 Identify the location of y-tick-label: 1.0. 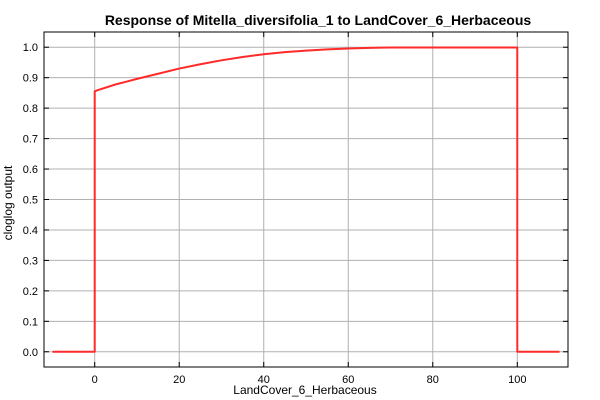
(30, 48).